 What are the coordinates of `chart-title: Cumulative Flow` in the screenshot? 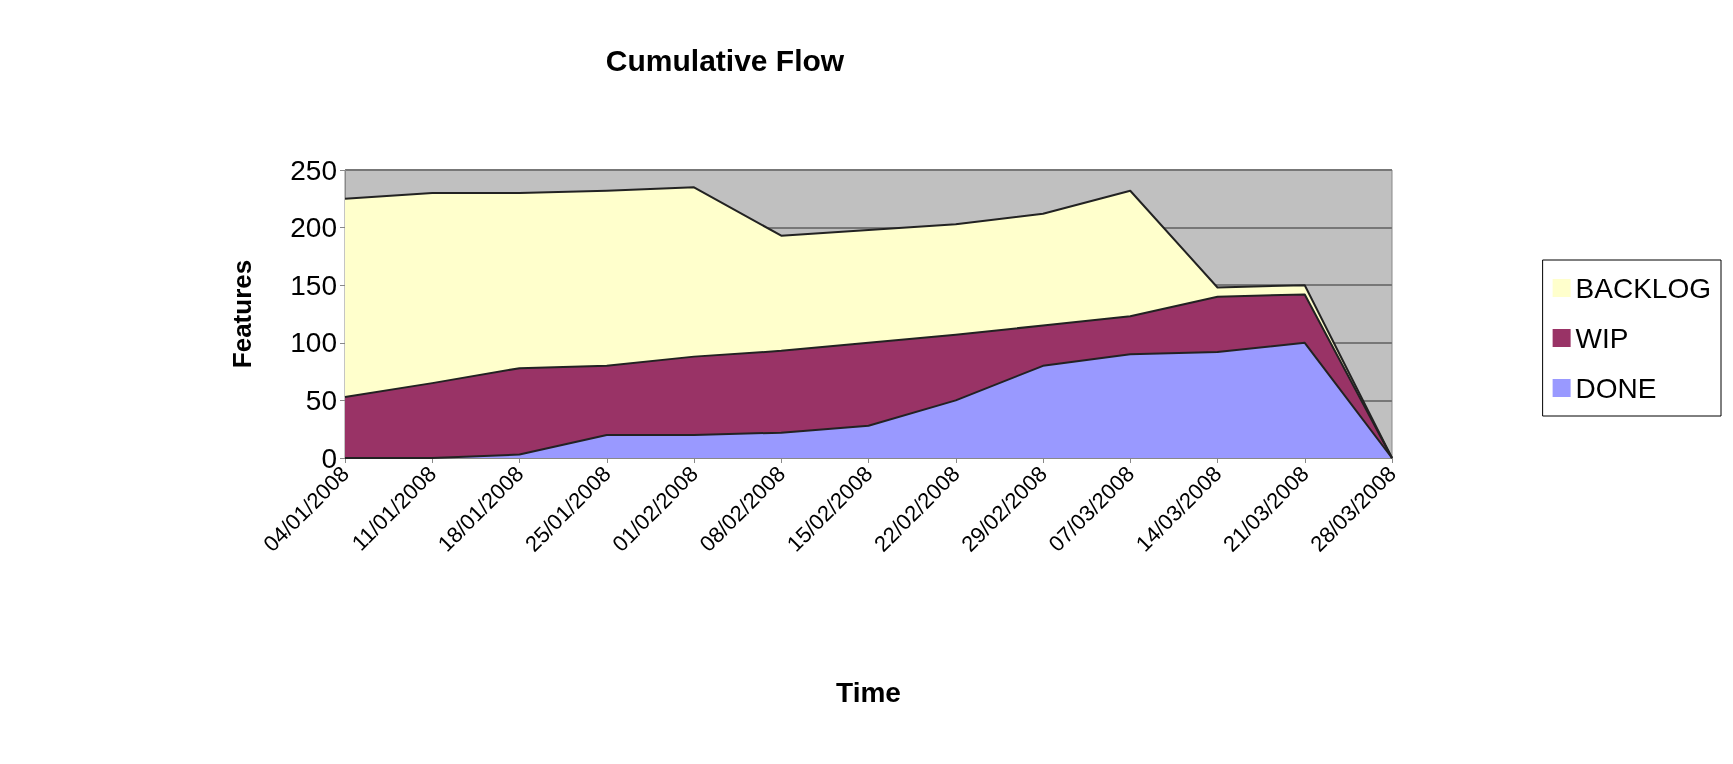 It's located at (725, 60).